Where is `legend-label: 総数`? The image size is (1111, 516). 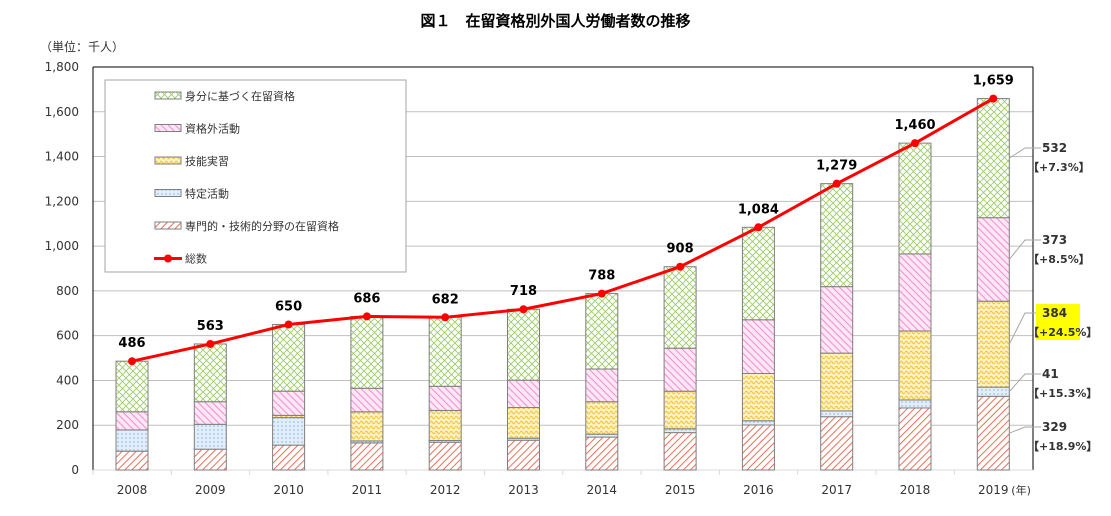 legend-label: 総数 is located at coordinates (196, 259).